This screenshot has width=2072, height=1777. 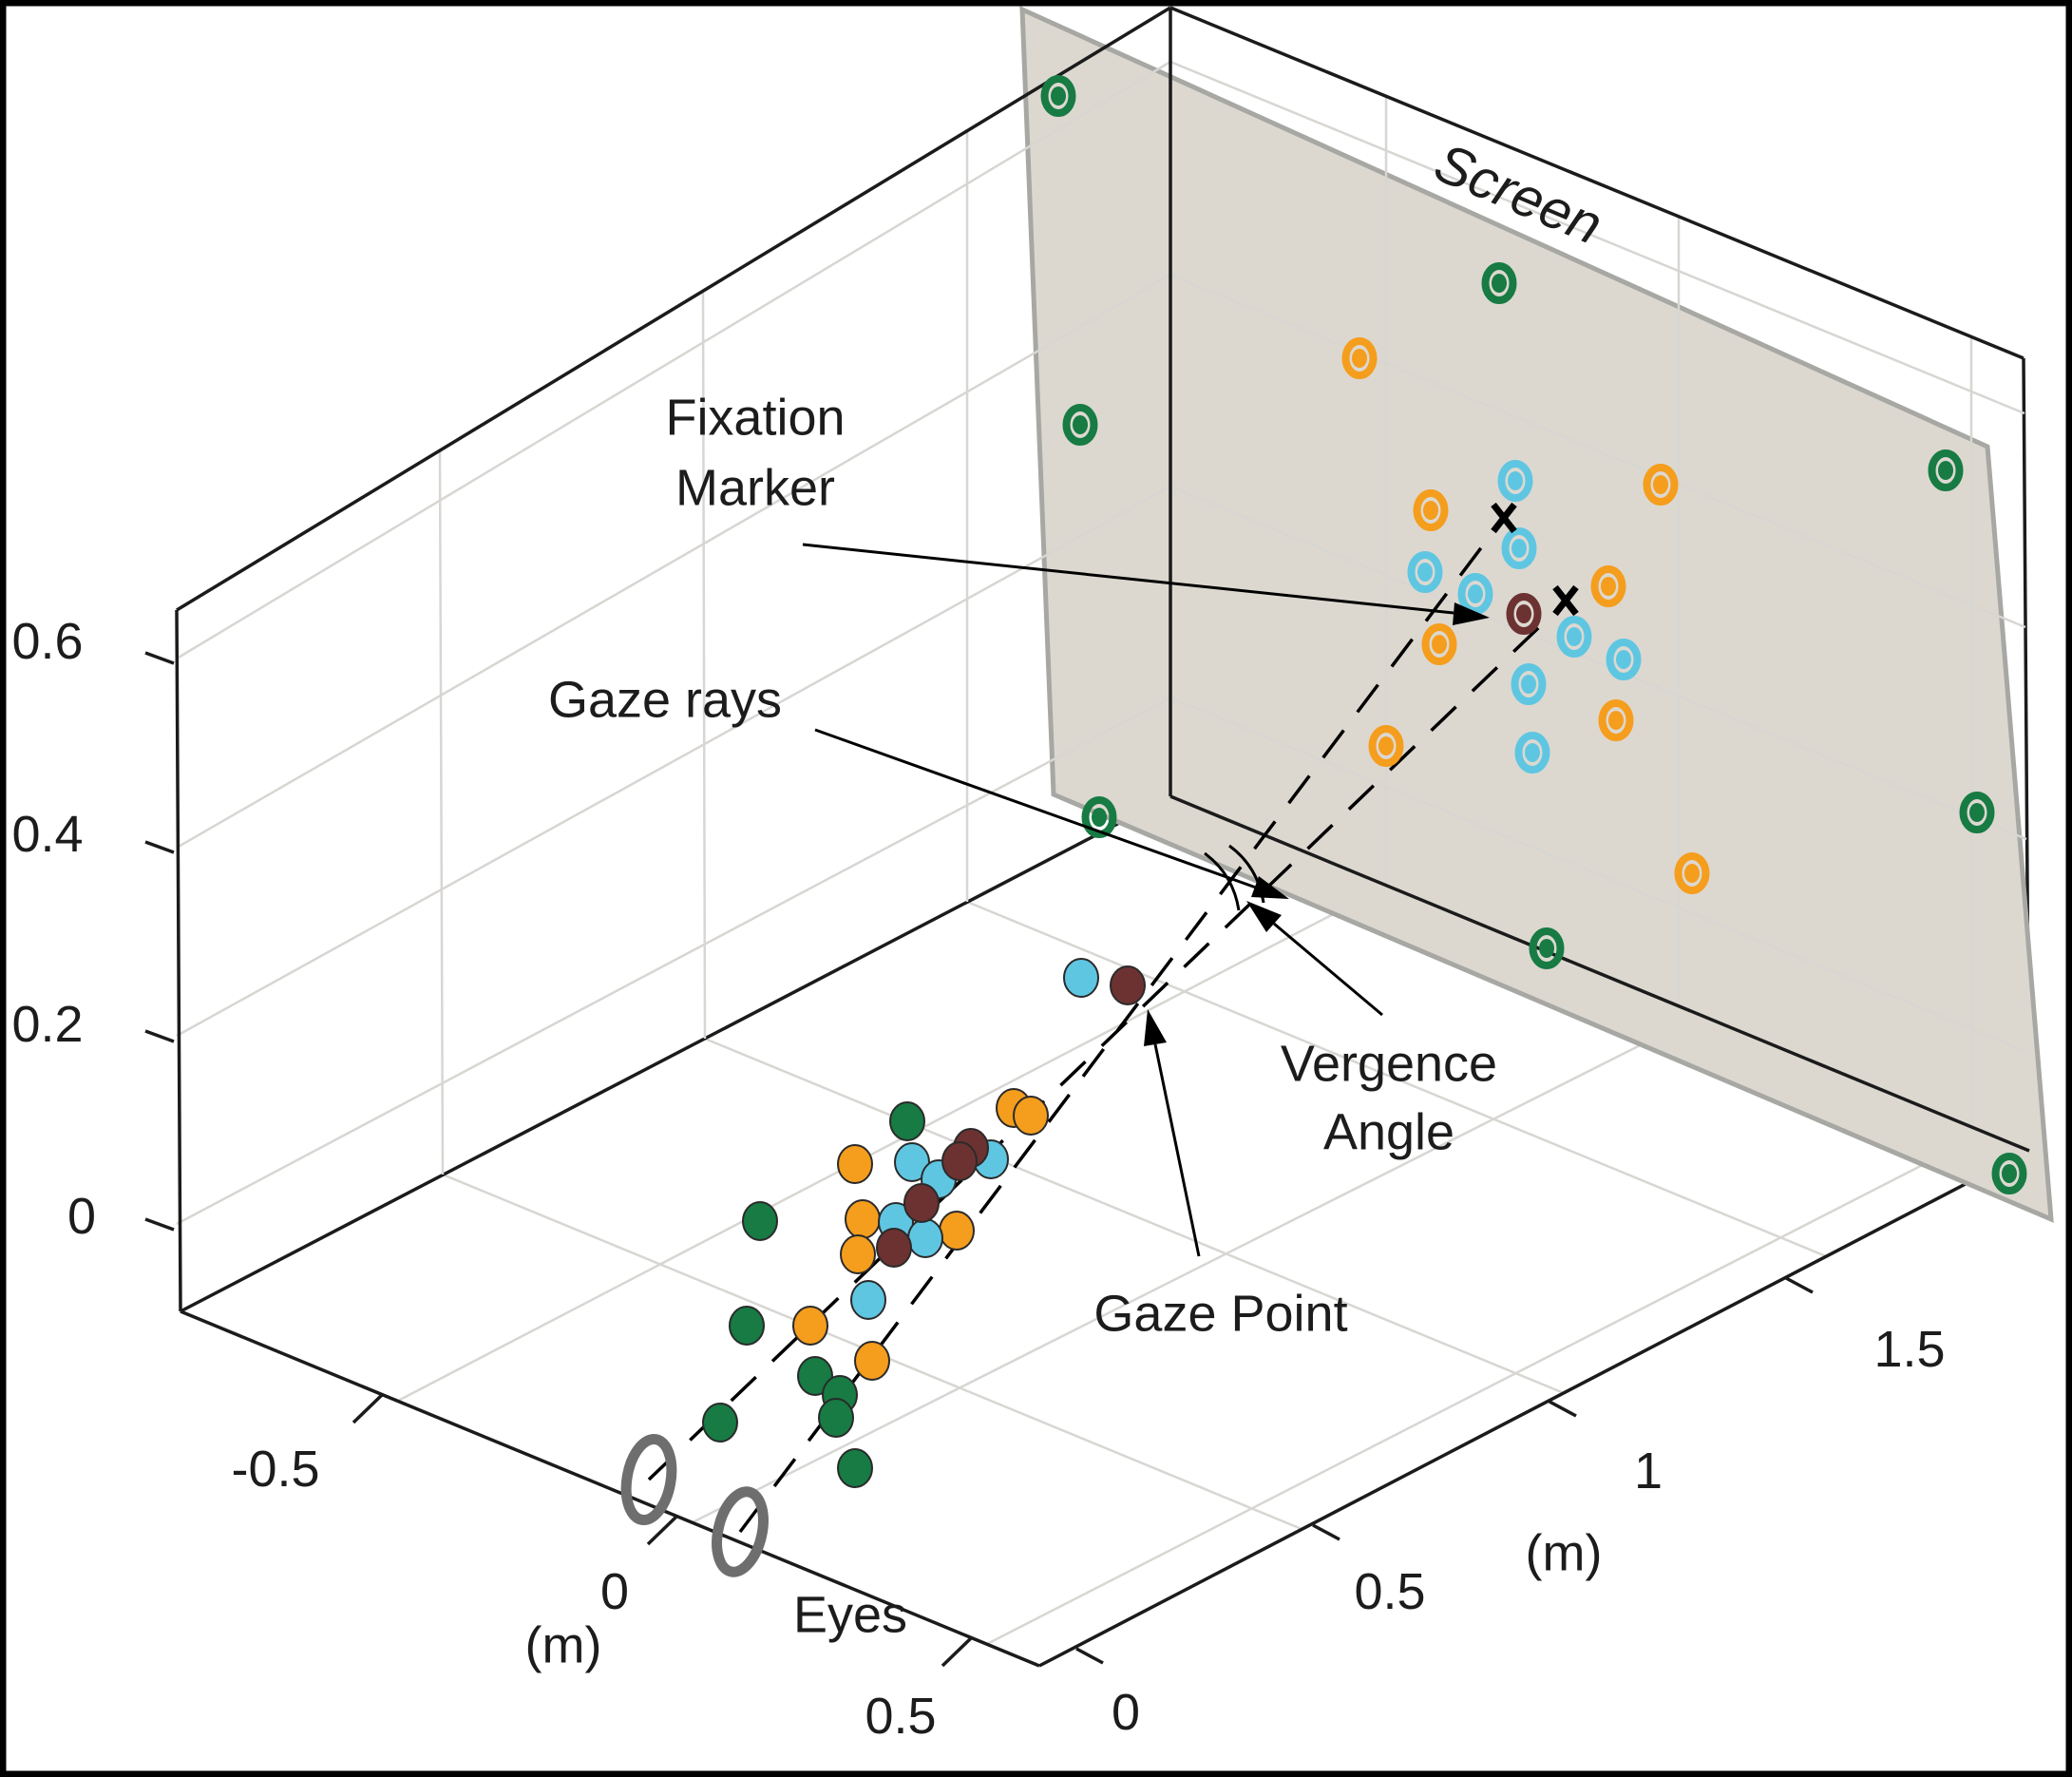 I want to click on x-axis-tick-label: 0.5, so click(x=901, y=1716).